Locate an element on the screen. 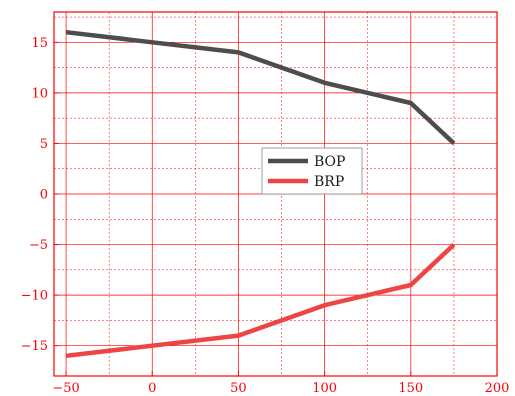  legend-box is located at coordinates (312, 171).